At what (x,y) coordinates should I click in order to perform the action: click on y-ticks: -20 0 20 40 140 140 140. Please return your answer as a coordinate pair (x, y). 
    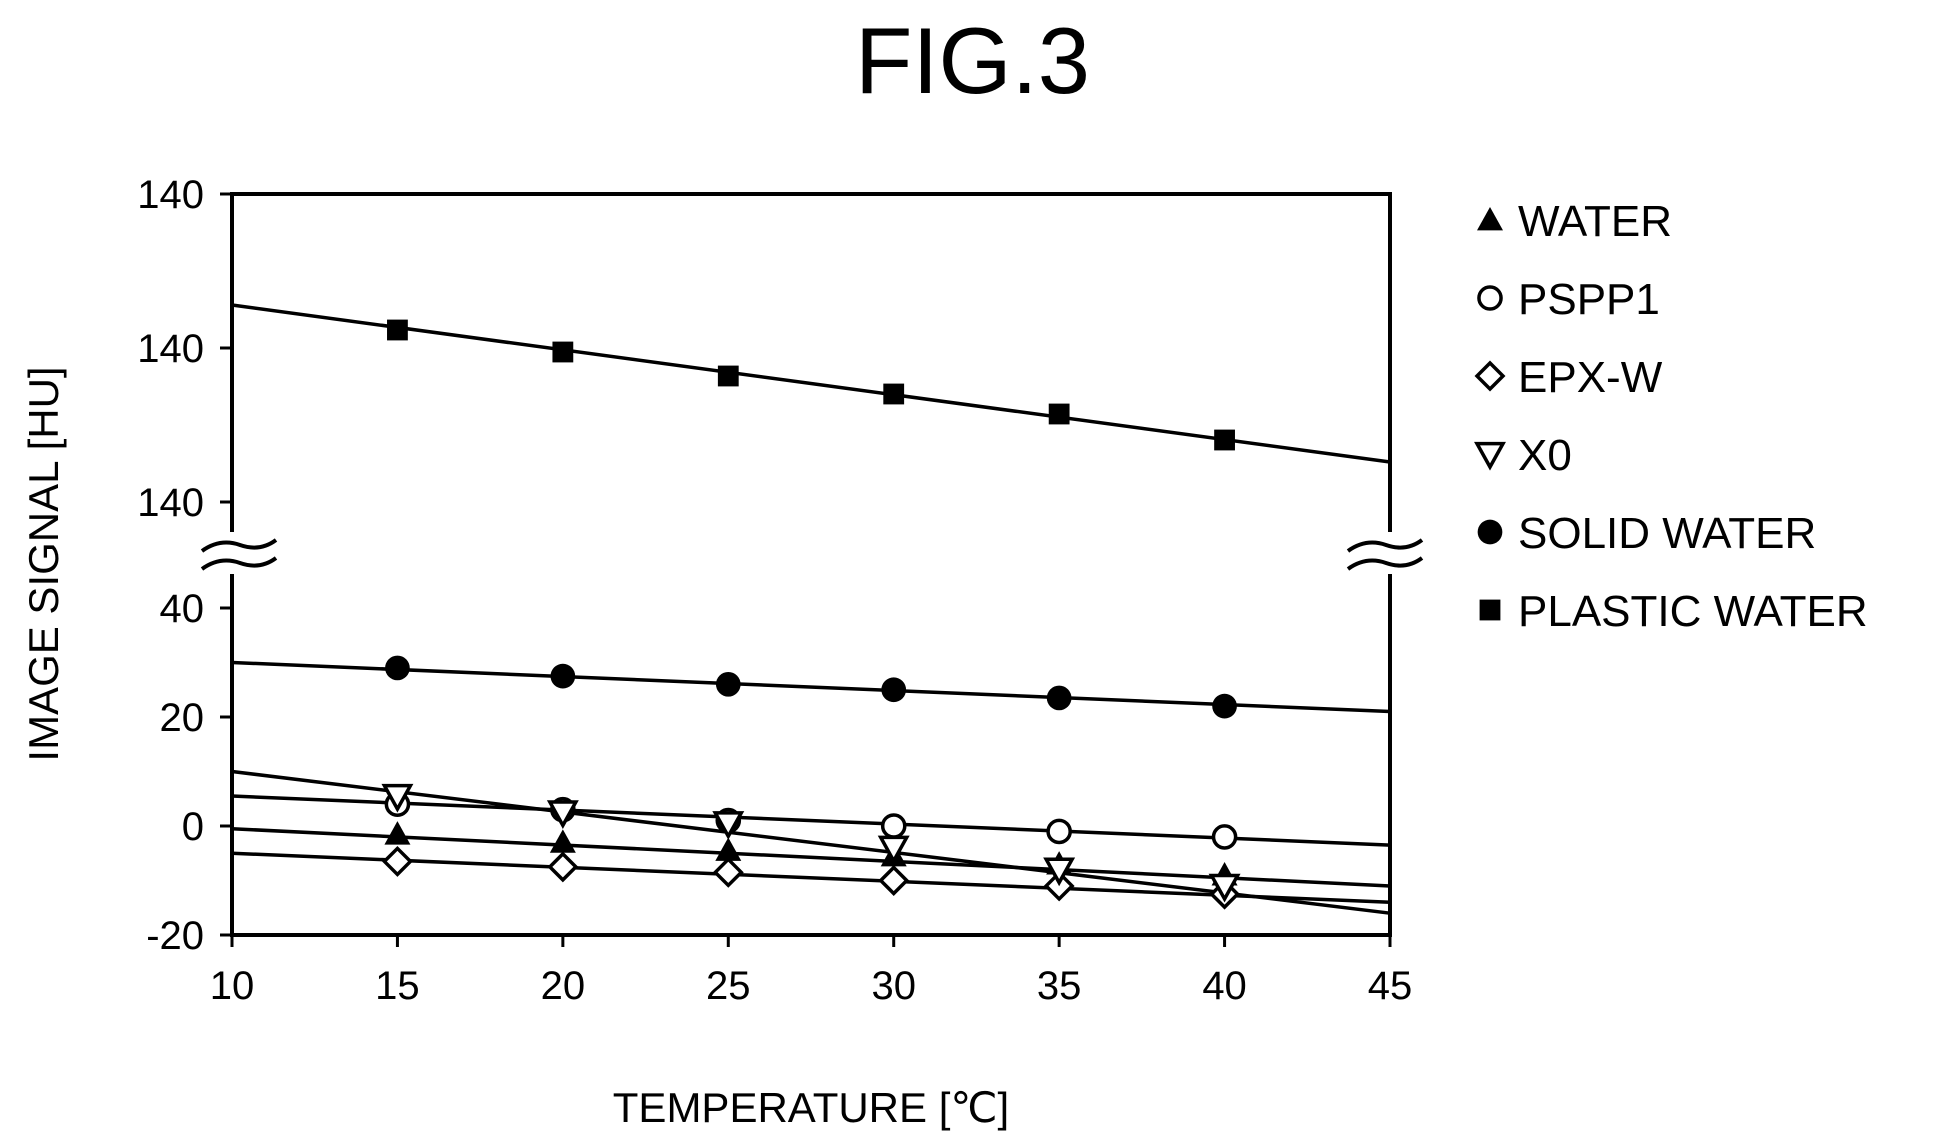
    Looking at the image, I should click on (184, 565).